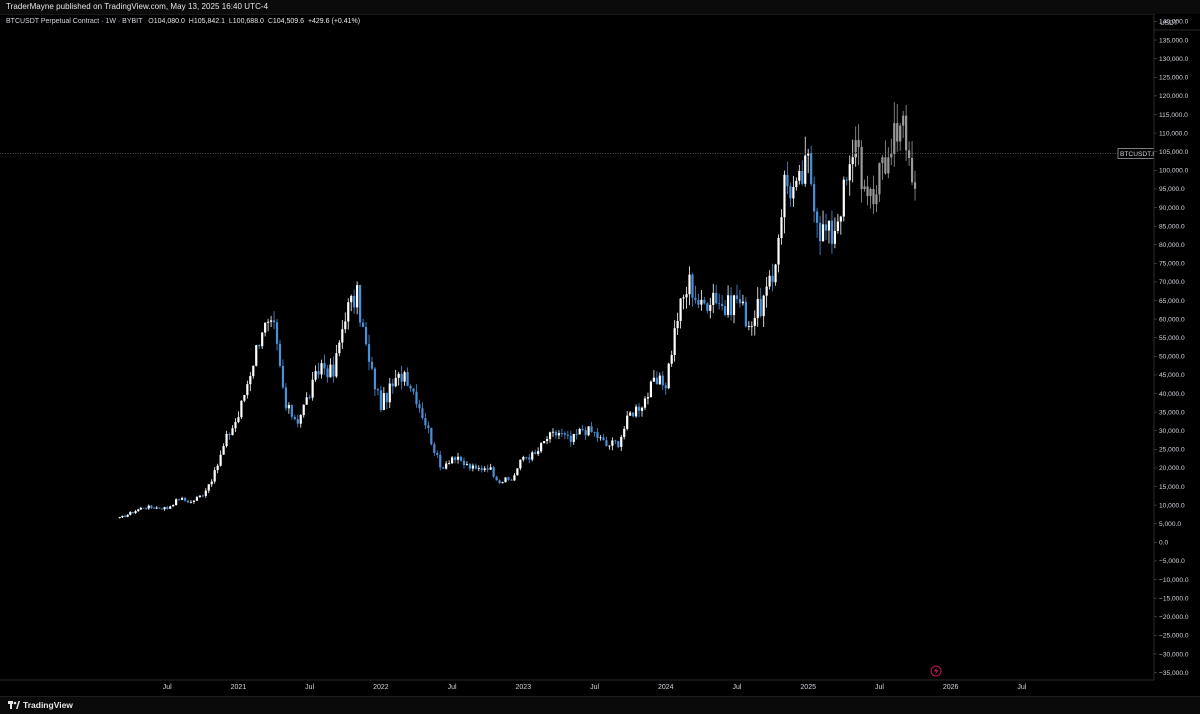 Image resolution: width=1200 pixels, height=714 pixels. I want to click on tradingview-logo: TradingView, so click(40, 705).